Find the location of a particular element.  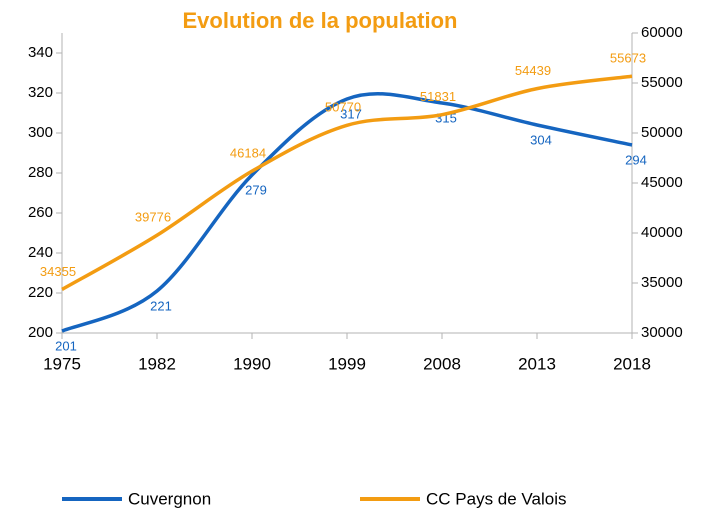

data-label: 317 is located at coordinates (351, 113).